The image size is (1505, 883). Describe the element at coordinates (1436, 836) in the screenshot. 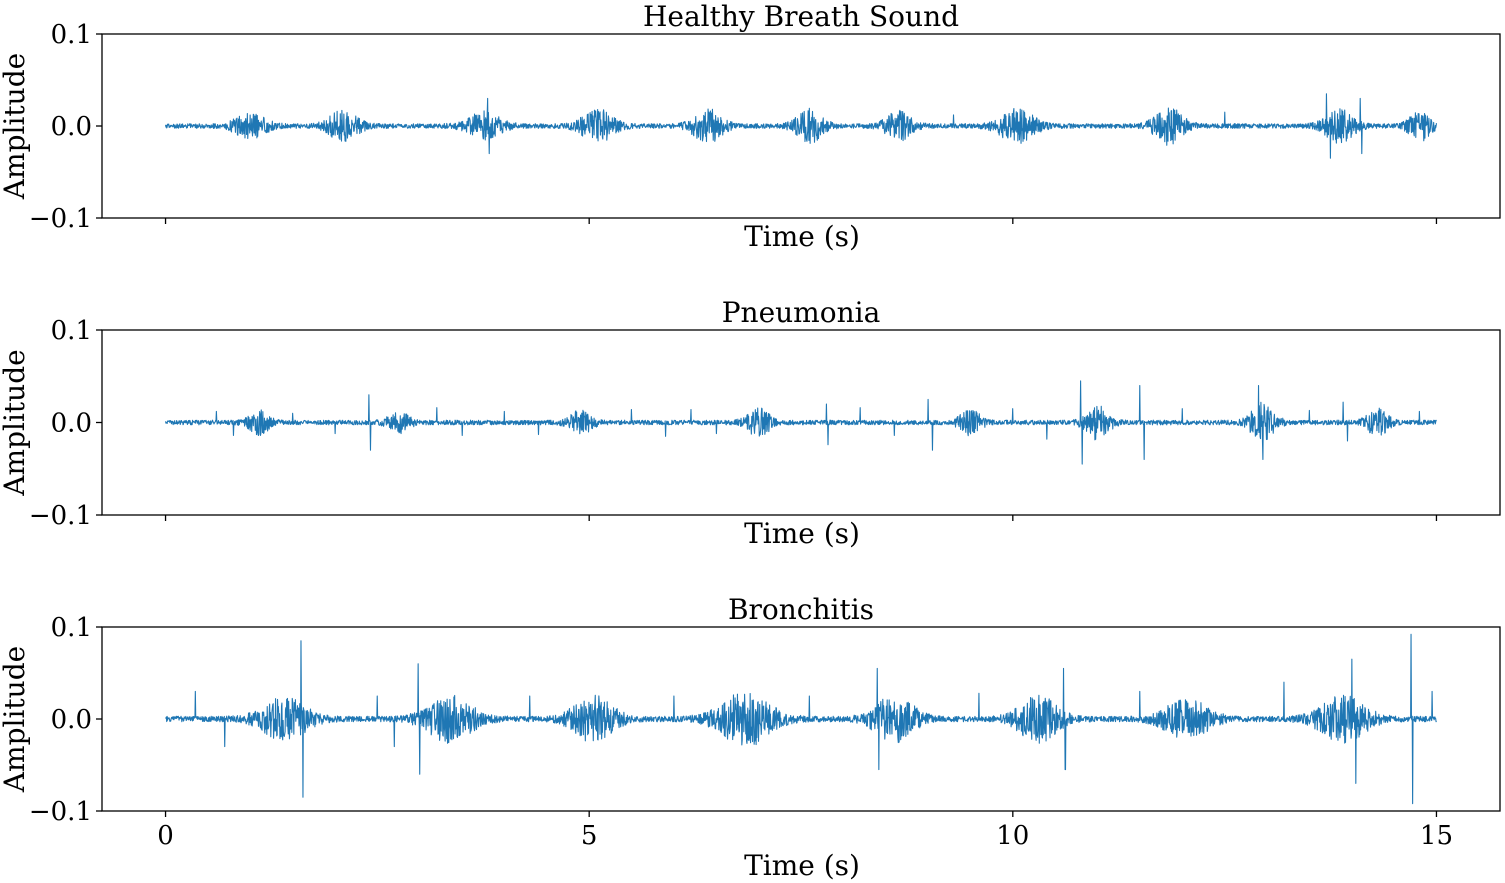

I see `x-tick-label: 15` at that location.